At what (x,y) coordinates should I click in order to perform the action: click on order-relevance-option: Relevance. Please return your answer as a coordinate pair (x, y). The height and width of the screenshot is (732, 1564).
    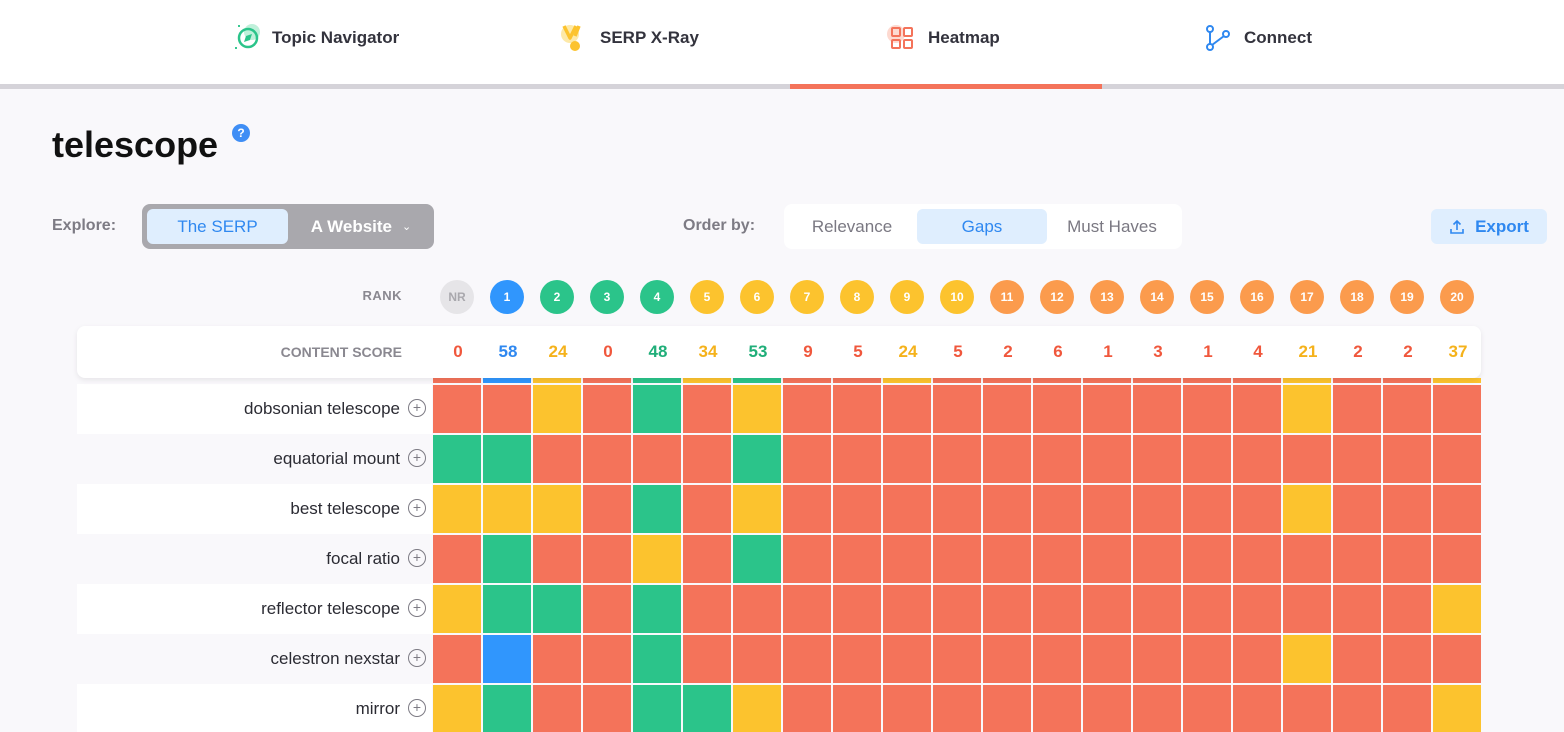
    Looking at the image, I should click on (852, 226).